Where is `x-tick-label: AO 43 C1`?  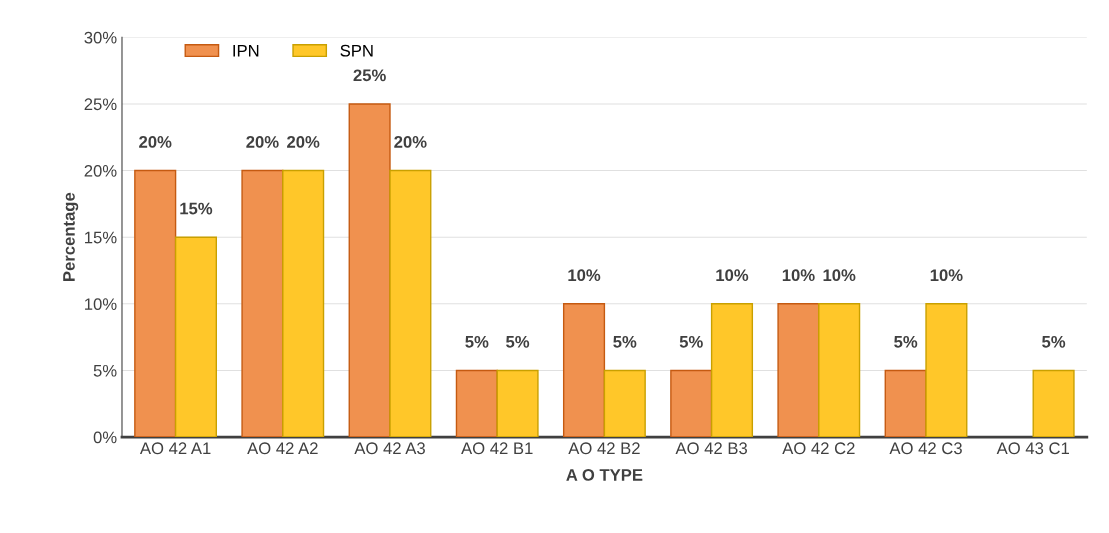
x-tick-label: AO 43 C1 is located at coordinates (1032, 448).